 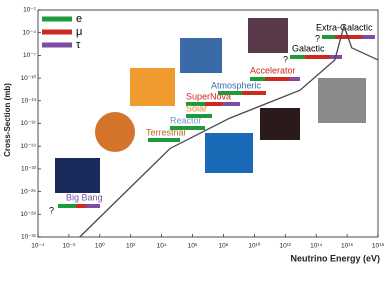 I want to click on y-tick-label: 10⁻²², so click(x=29, y=169).